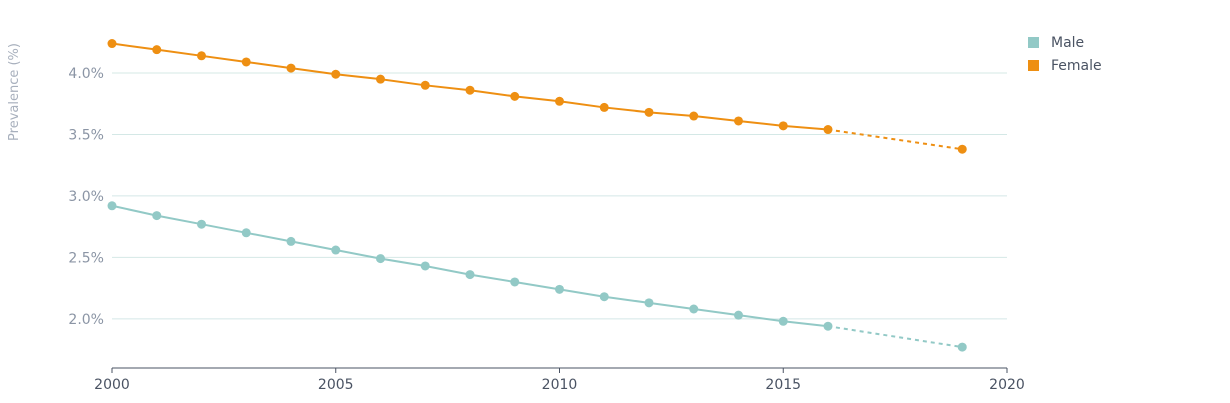 The image size is (1230, 403). I want to click on legend-item-male: Male, so click(1065, 42).